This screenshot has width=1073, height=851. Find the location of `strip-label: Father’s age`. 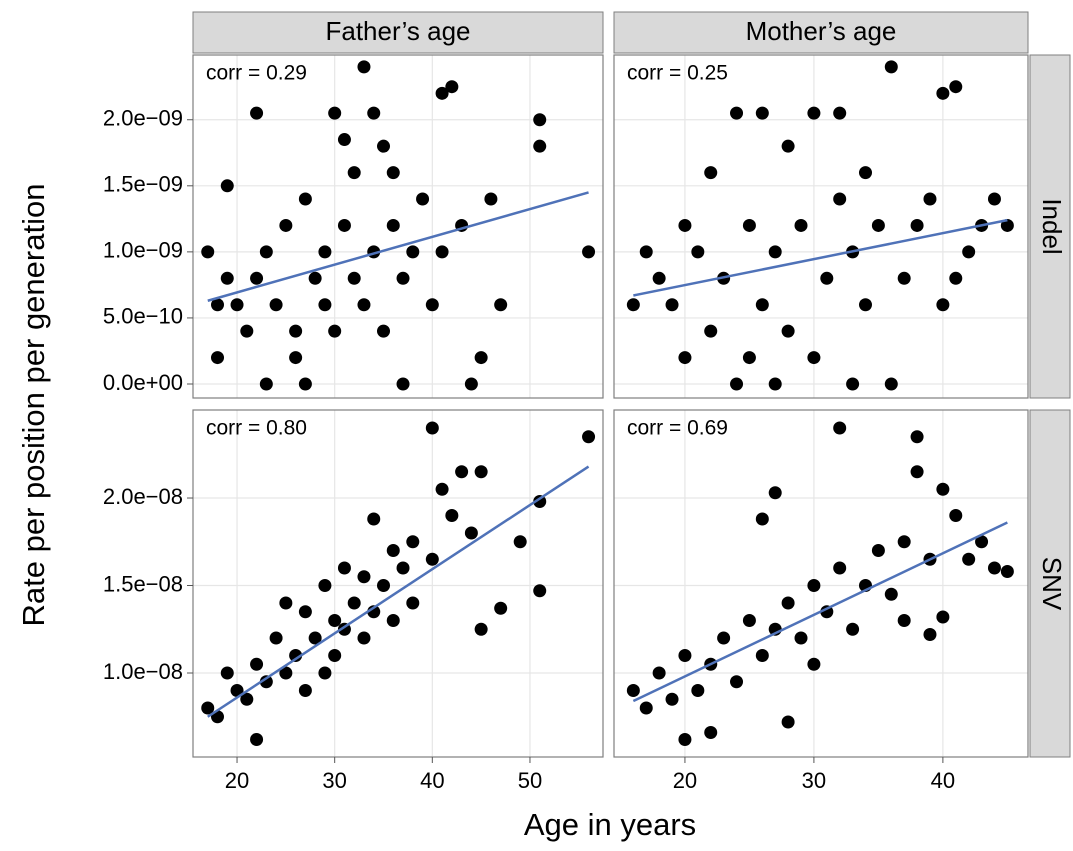

strip-label: Father’s age is located at coordinates (397, 31).